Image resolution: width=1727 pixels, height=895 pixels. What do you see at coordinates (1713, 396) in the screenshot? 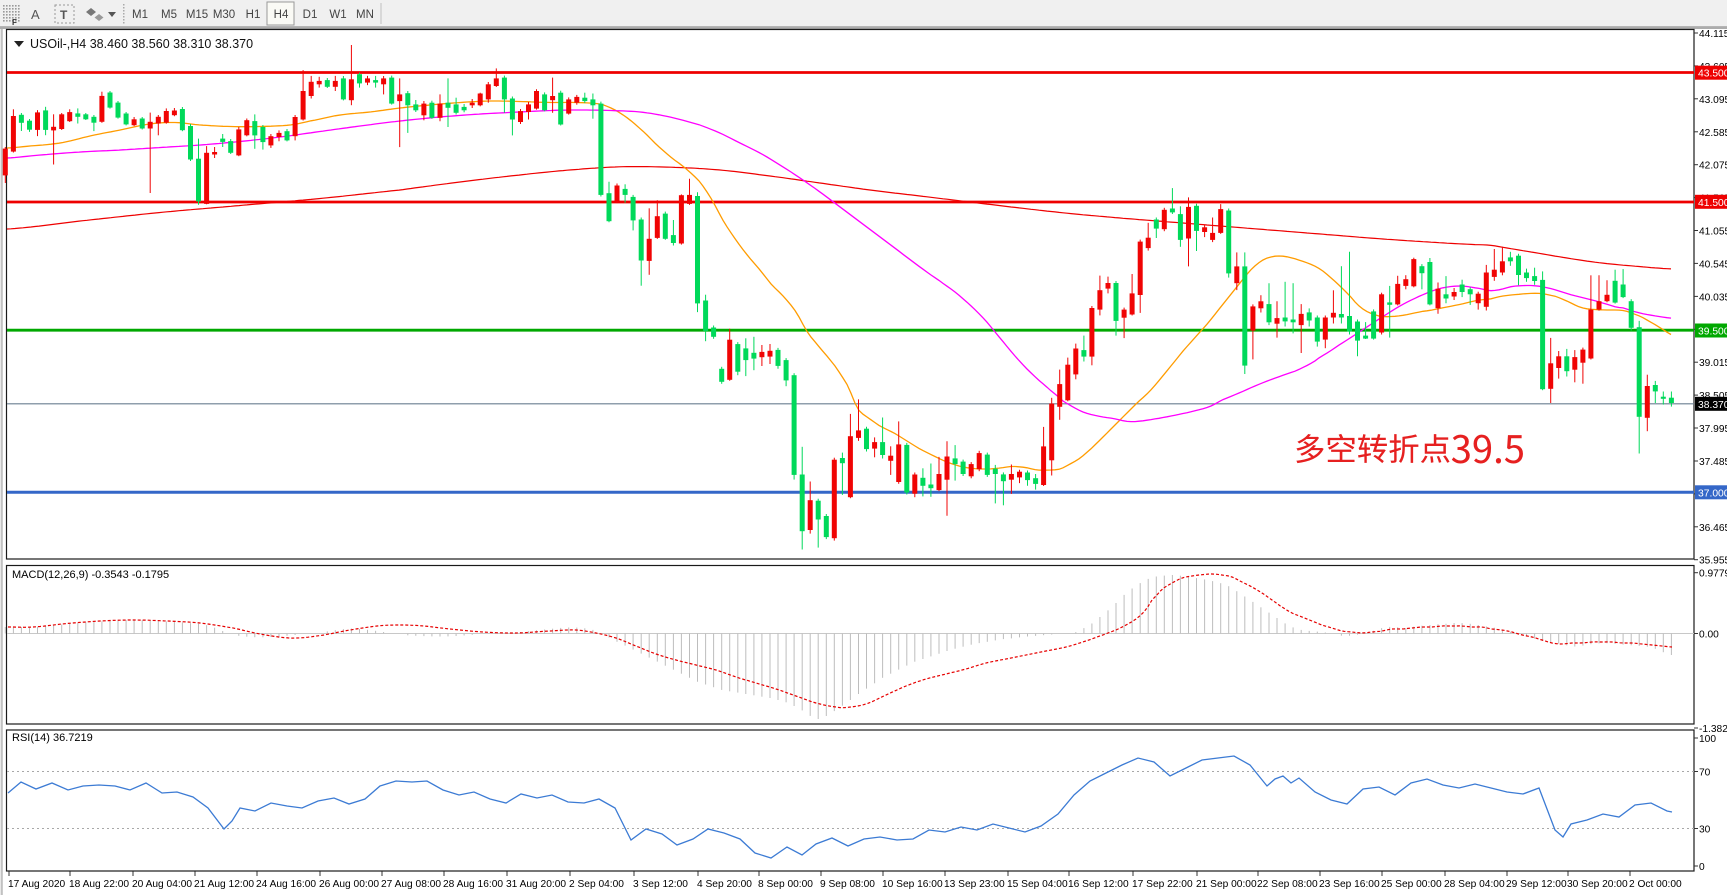
I see `svg-text: 38.505` at bounding box center [1713, 396].